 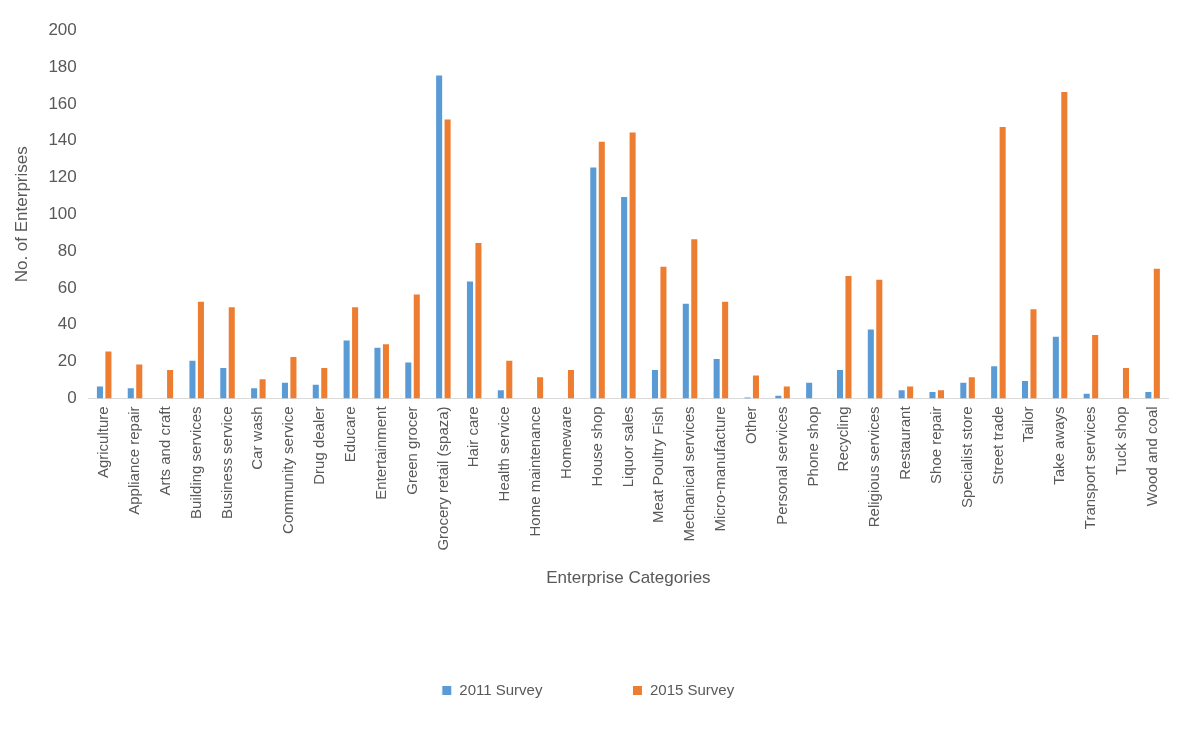 I want to click on x-tick-label: Personal services, so click(x=781, y=465).